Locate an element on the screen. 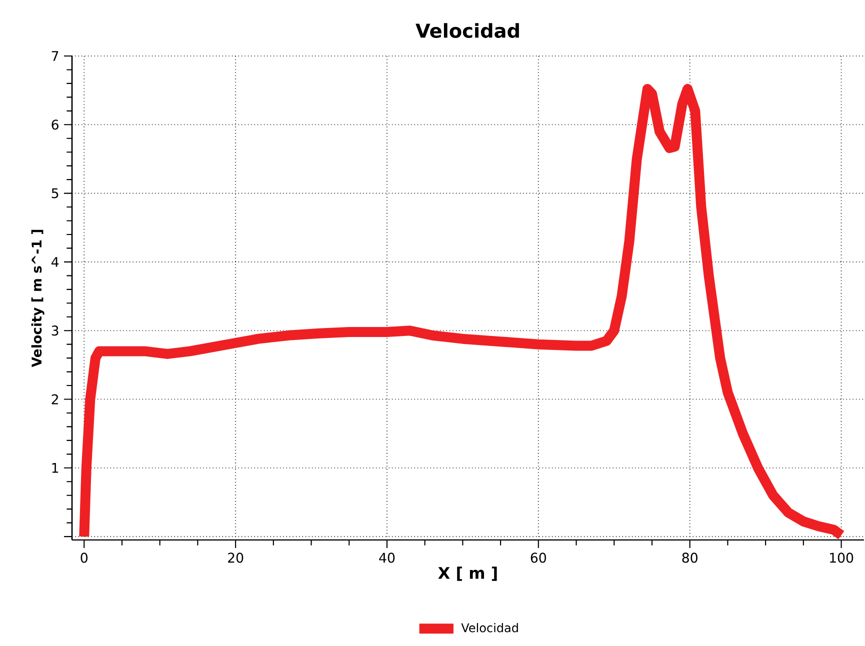  x-tick-label: 20 is located at coordinates (236, 557).